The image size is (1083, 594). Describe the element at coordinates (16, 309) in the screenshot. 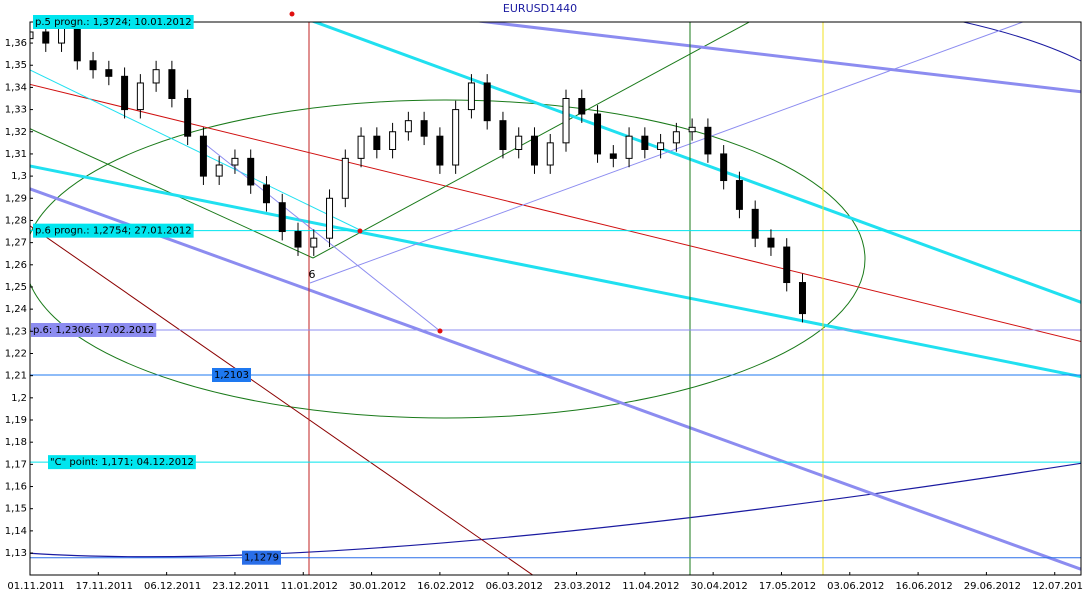

I see `y-tick-label: 1,24` at that location.